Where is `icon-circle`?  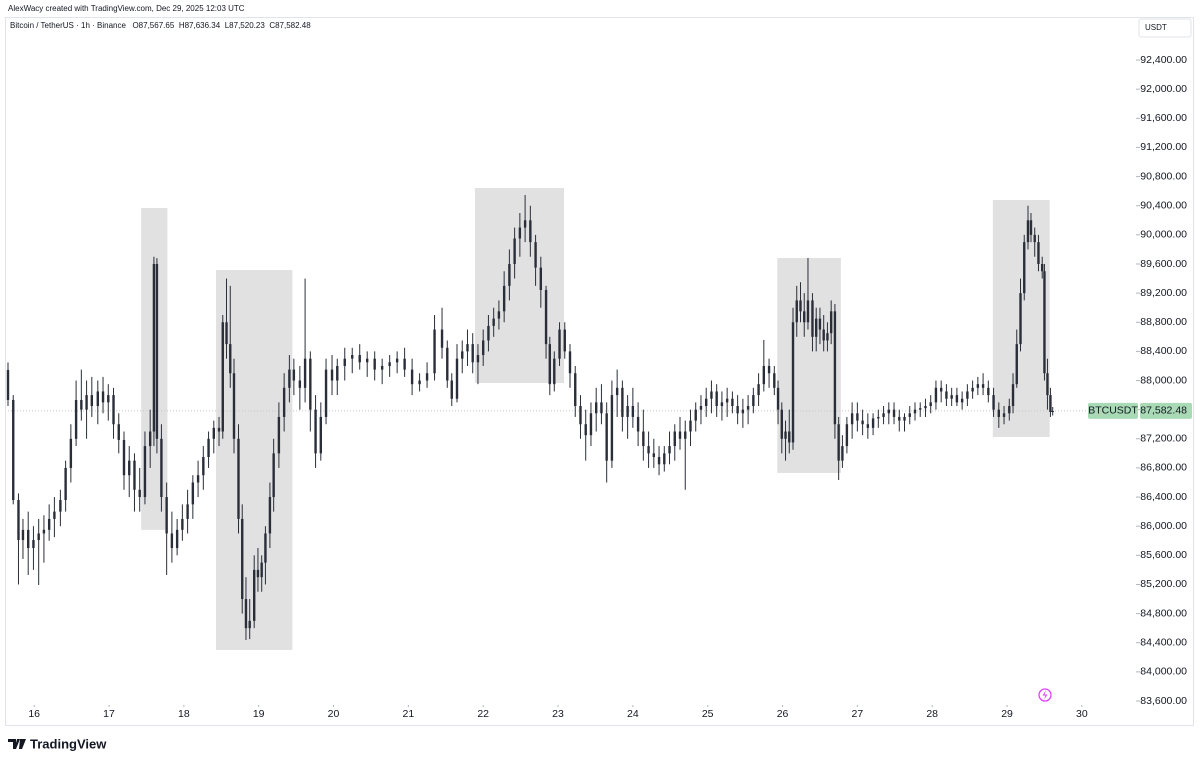
icon-circle is located at coordinates (1045, 695).